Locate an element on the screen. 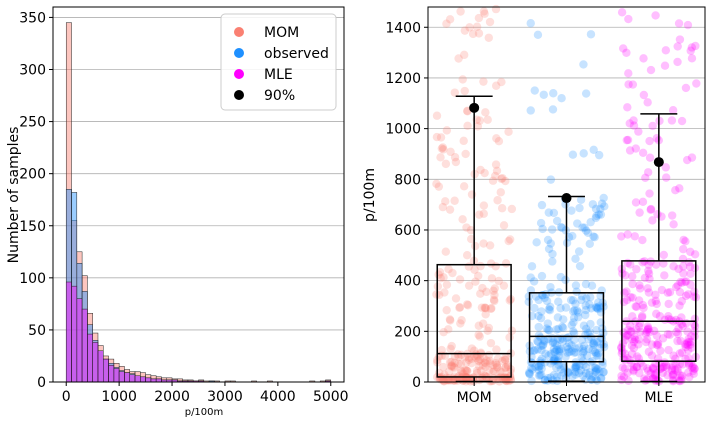 This screenshot has height=424, width=712. box-observed is located at coordinates (566, 287).